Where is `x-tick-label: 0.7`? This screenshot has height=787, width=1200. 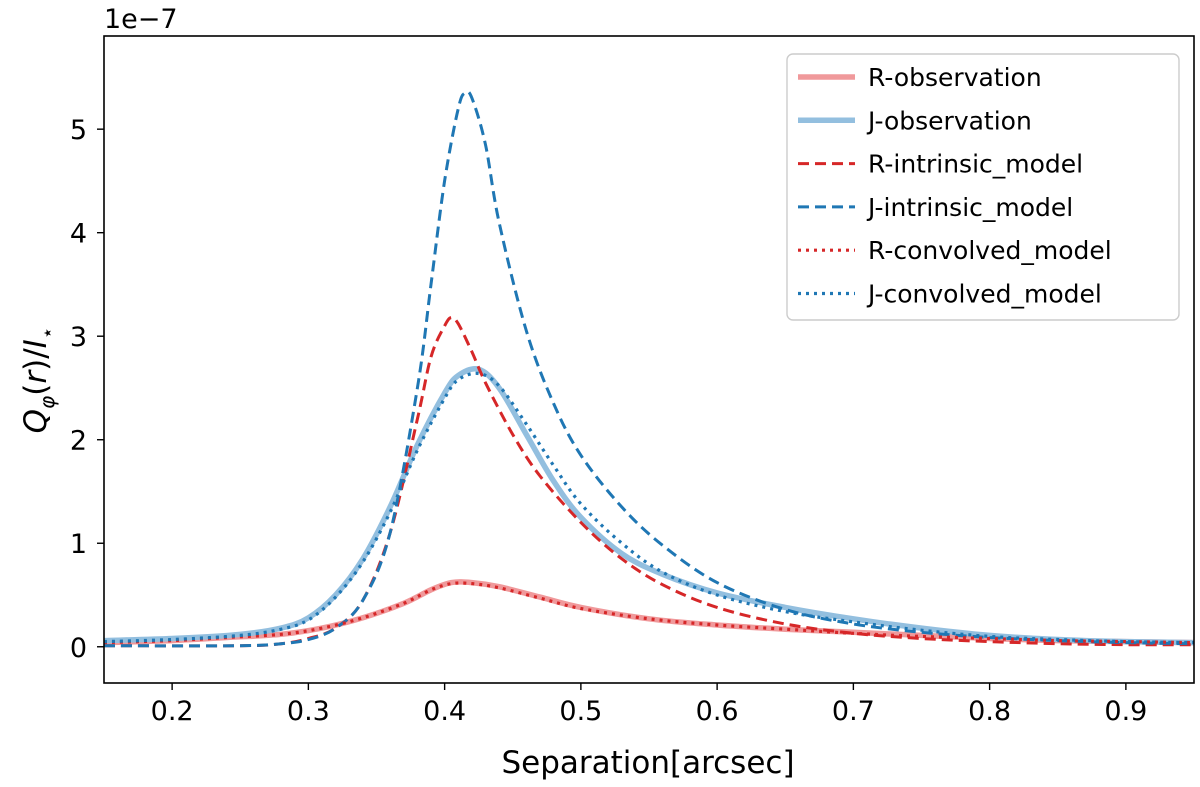 x-tick-label: 0.7 is located at coordinates (853, 711).